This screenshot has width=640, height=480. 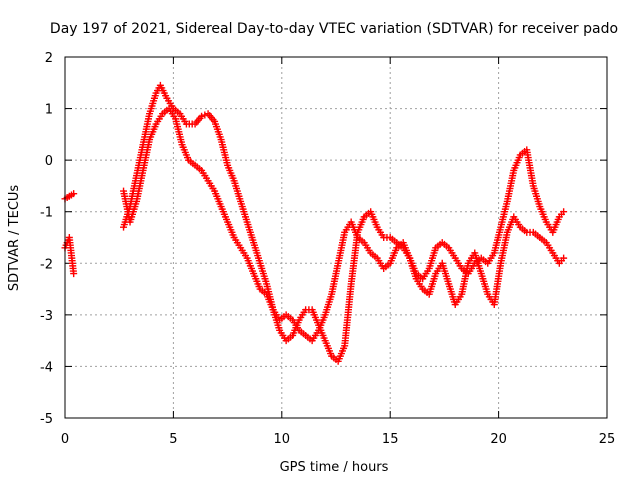 I want to click on y-tick-label: 0, so click(x=49, y=161).